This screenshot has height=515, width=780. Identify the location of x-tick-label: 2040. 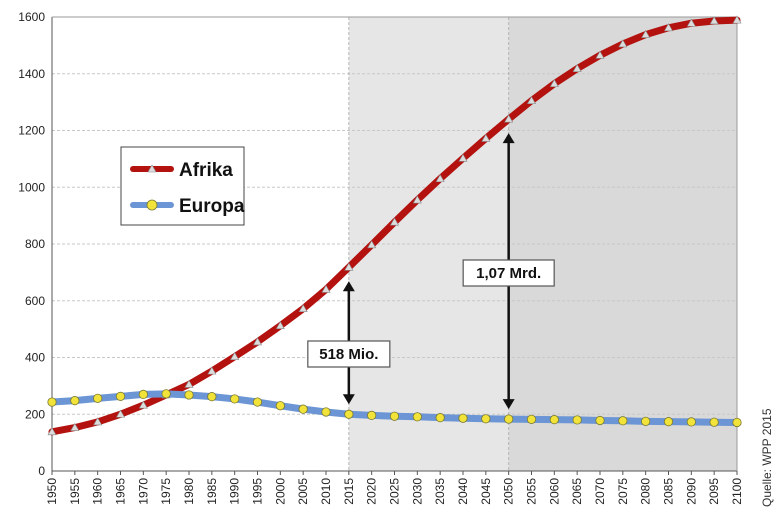
(463, 491).